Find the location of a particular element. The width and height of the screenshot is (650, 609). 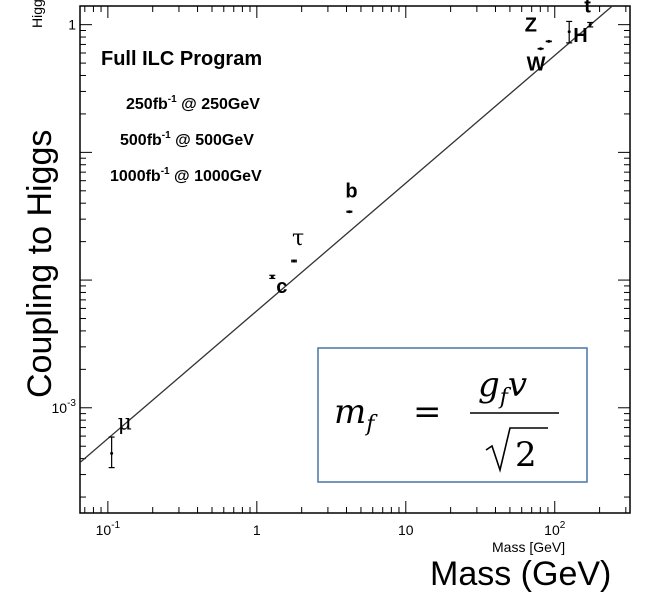

data-point-b: b is located at coordinates (351, 197).